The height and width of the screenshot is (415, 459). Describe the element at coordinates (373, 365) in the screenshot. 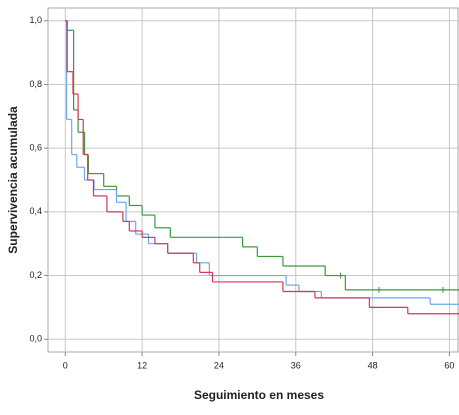

I see `x-tick-label: 48` at that location.